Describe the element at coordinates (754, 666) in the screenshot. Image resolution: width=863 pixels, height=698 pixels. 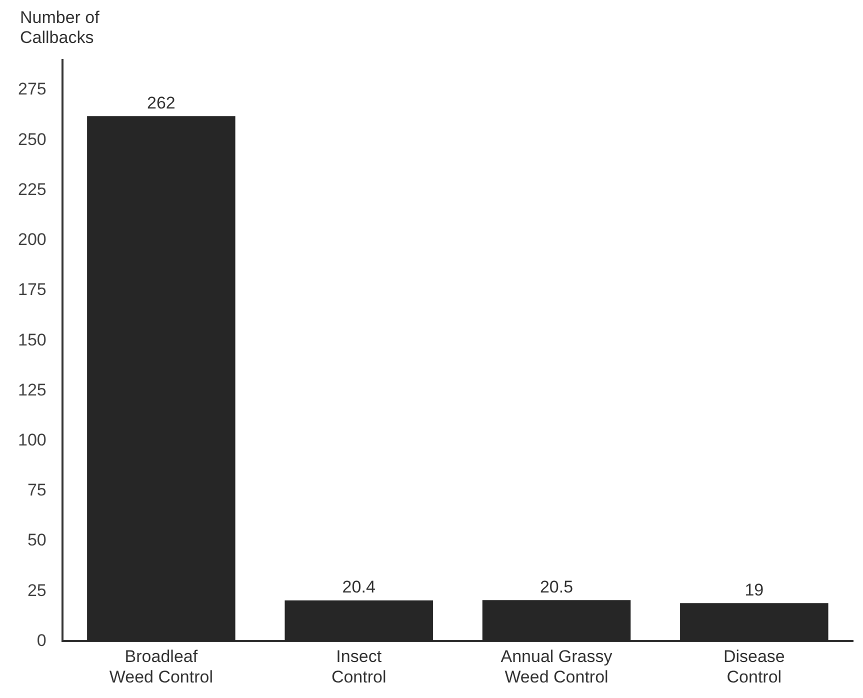
I see `x-tick-label: Disease Control` at that location.